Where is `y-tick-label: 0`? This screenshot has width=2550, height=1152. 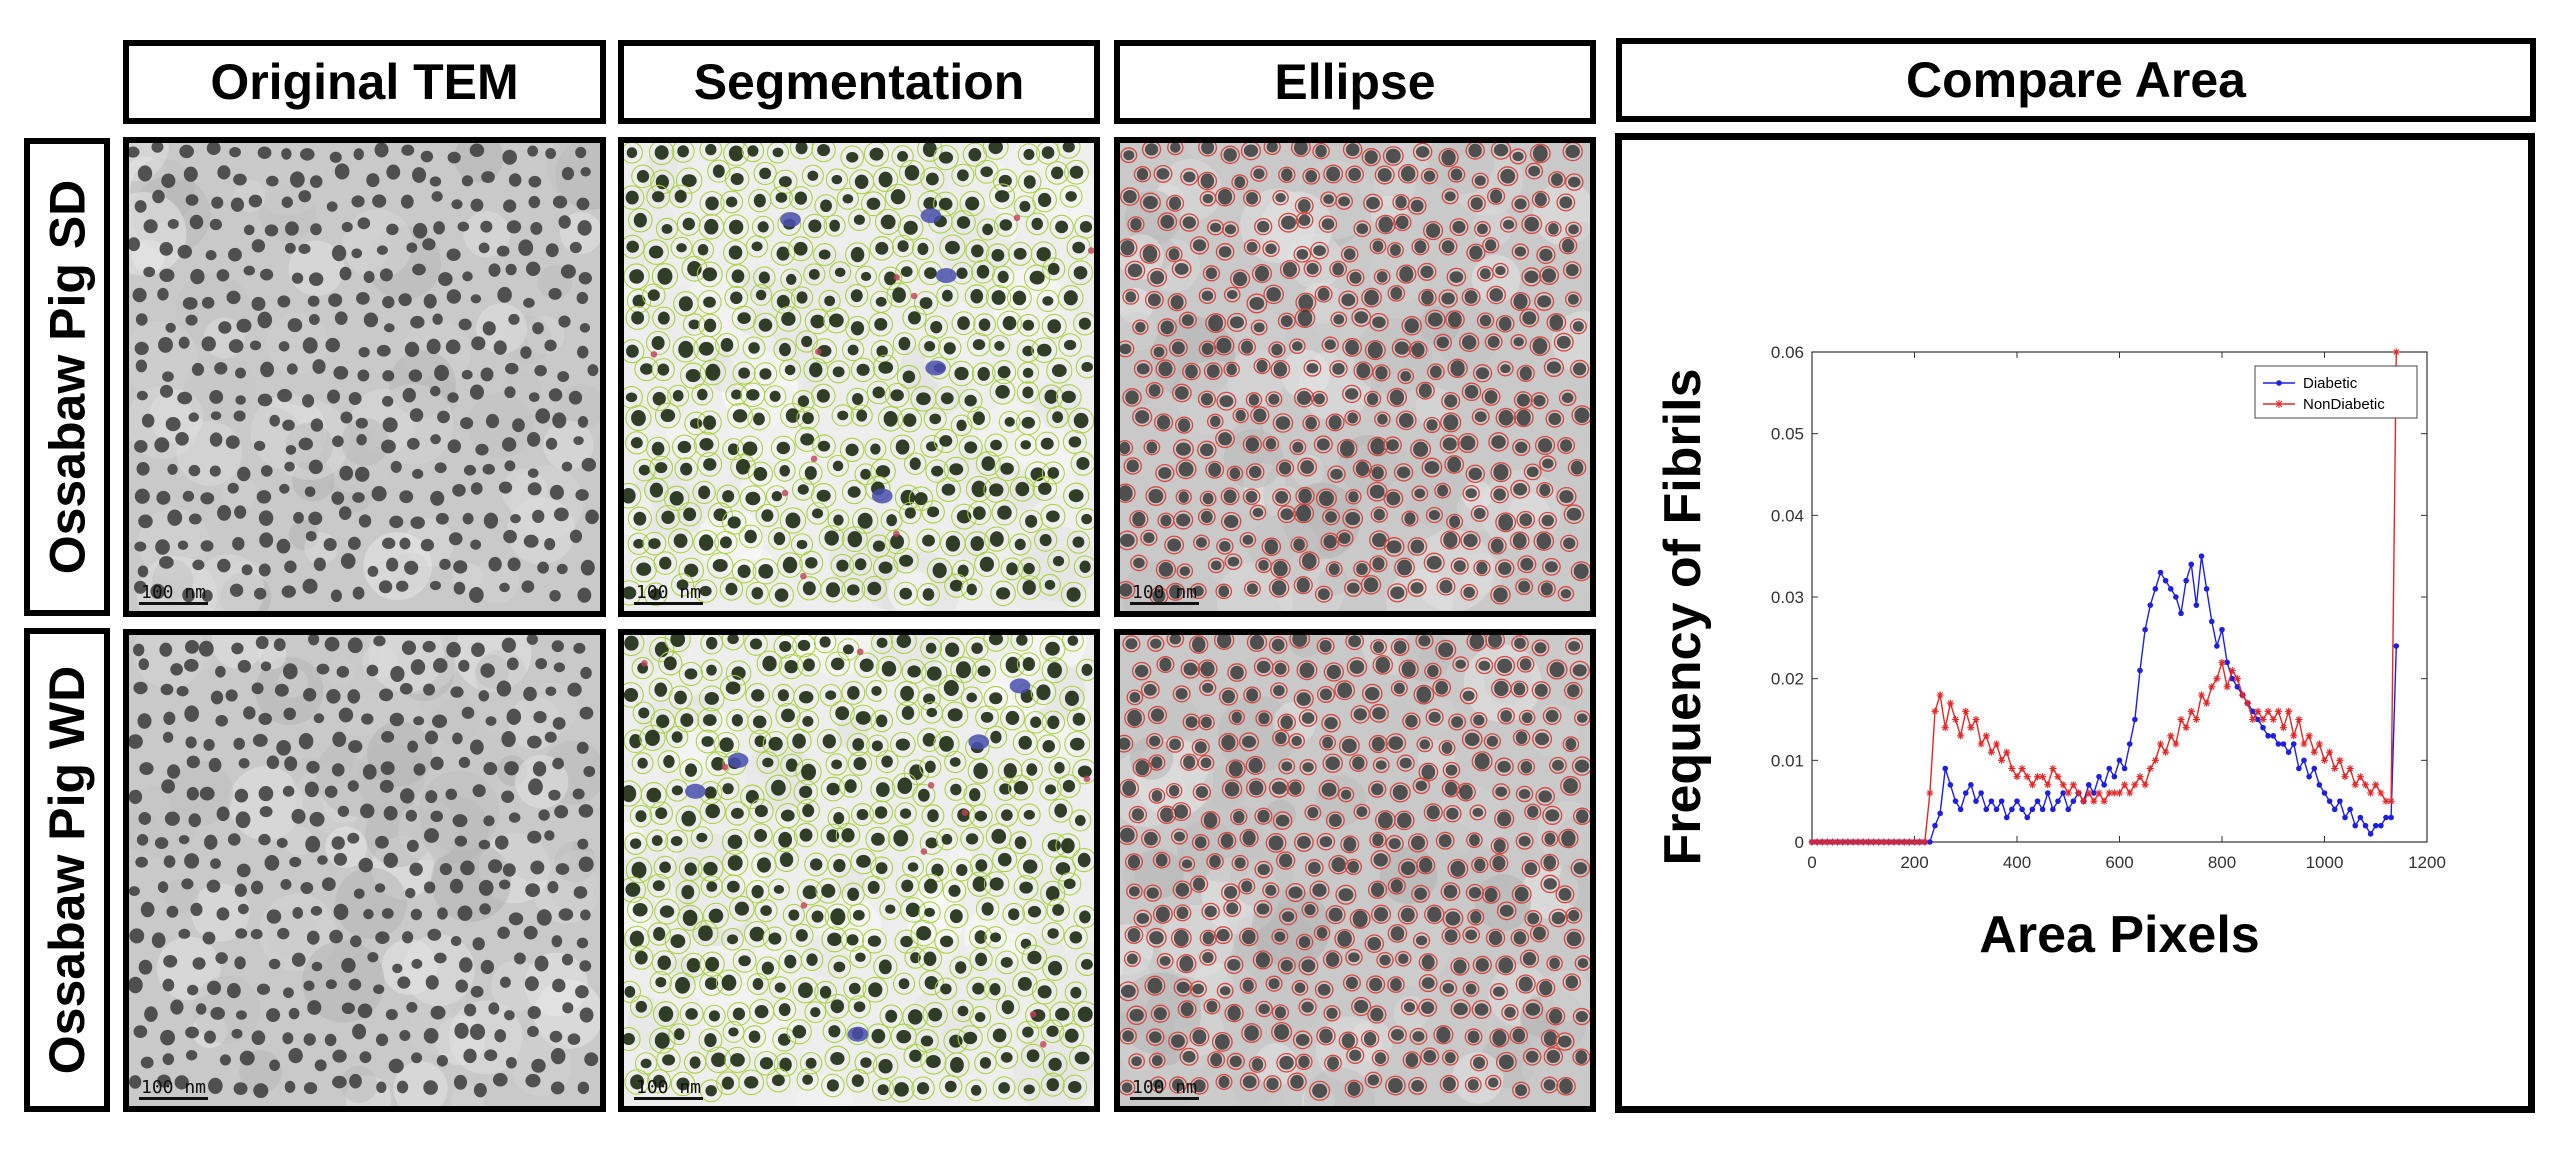 y-tick-label: 0 is located at coordinates (1799, 842).